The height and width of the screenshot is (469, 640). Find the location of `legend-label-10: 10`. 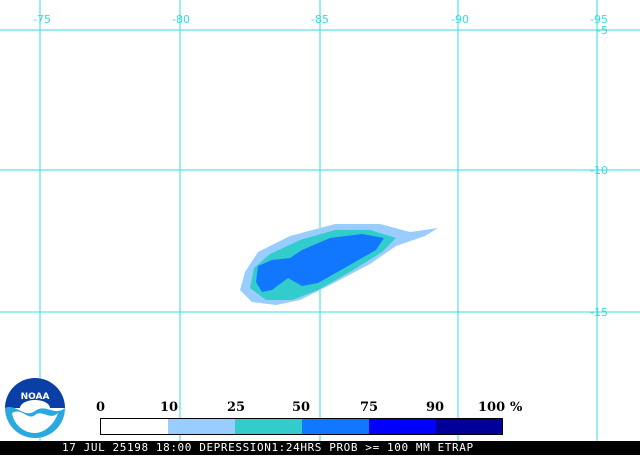

legend-label-10: 10 is located at coordinates (169, 407).